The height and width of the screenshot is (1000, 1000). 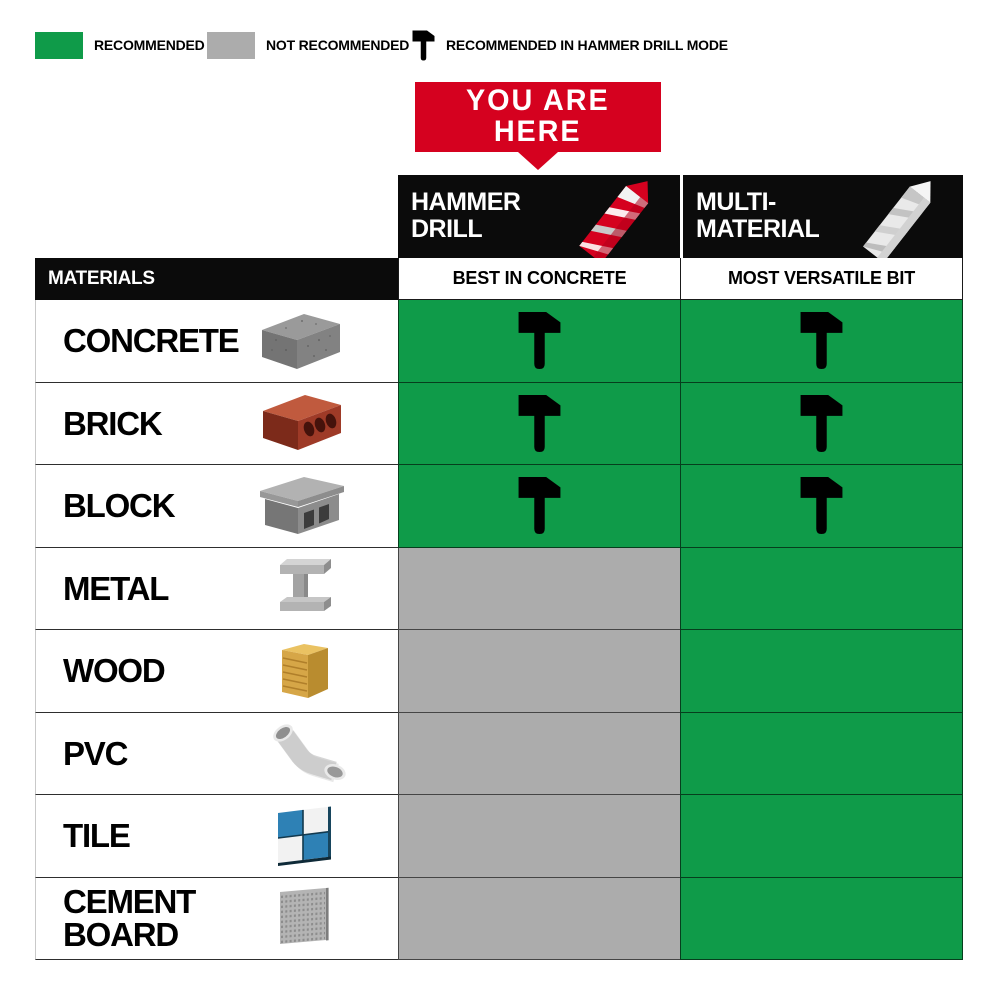 I want to click on cell-concrete-hammer-drill, so click(x=539, y=341).